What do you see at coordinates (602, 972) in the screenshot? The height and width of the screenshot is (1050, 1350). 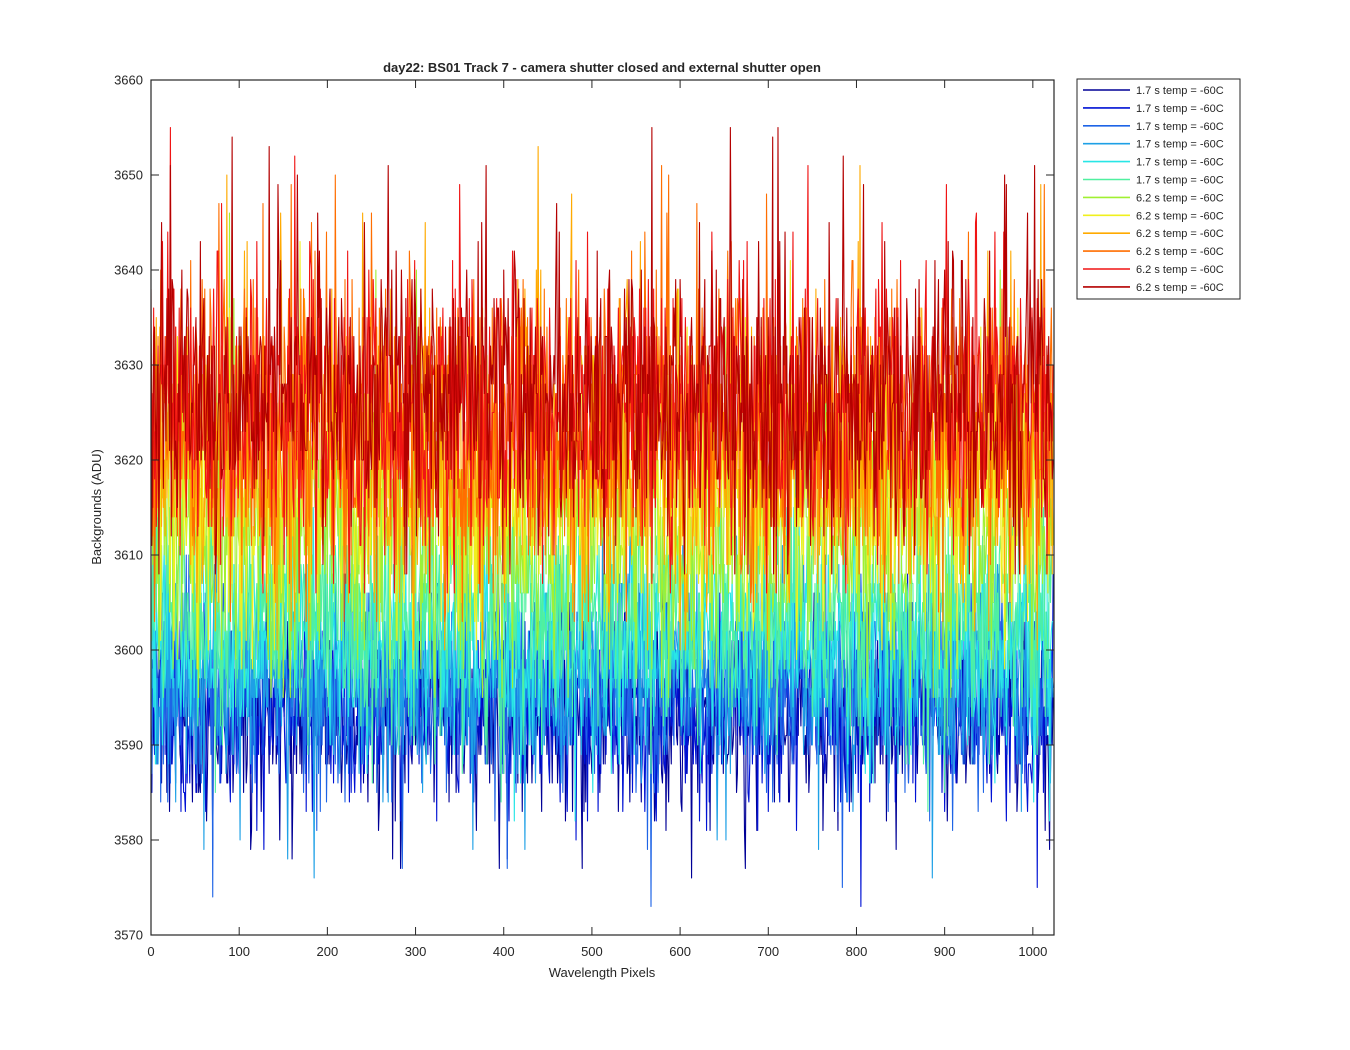 I see `x-axis-label: Wavelength Pixels` at bounding box center [602, 972].